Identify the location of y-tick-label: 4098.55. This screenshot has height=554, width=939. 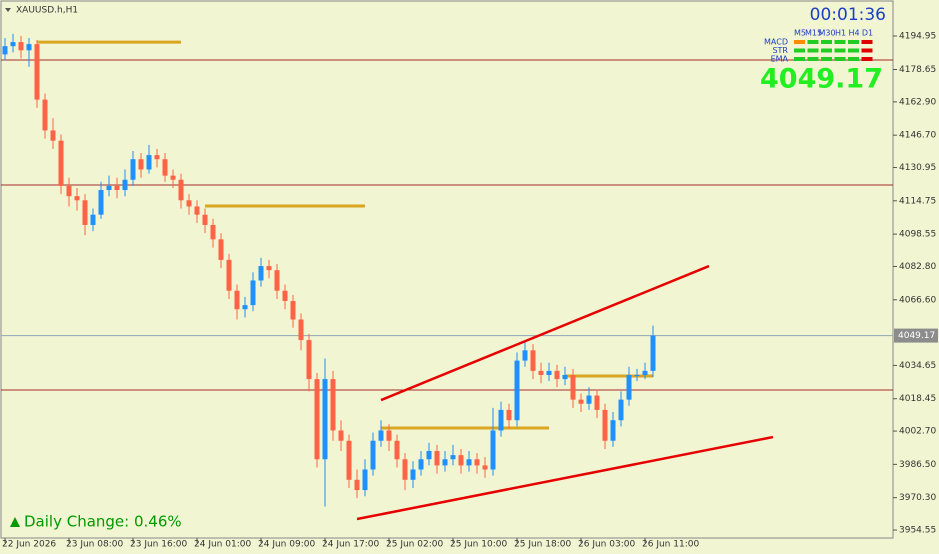
(917, 235).